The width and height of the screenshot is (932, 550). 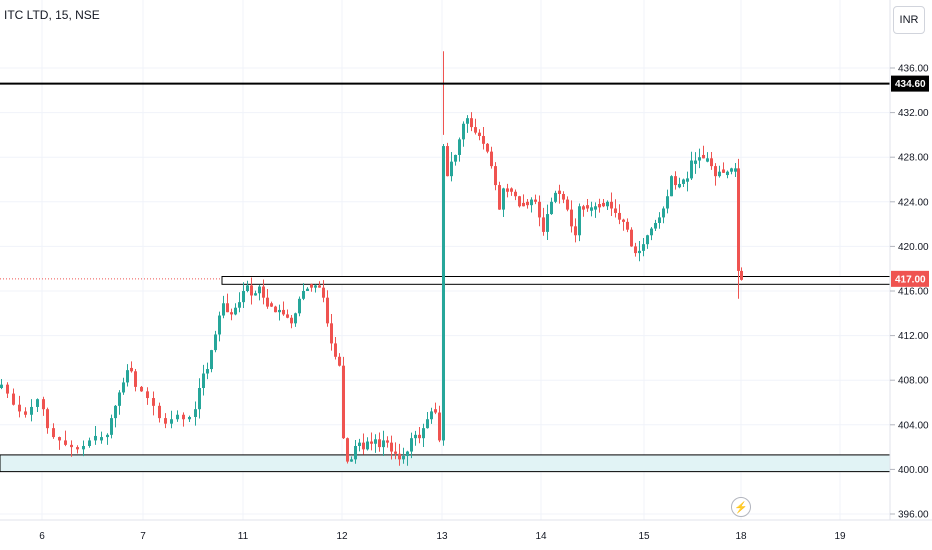 What do you see at coordinates (741, 507) in the screenshot?
I see `lightning-bolt-icon: ⚡` at bounding box center [741, 507].